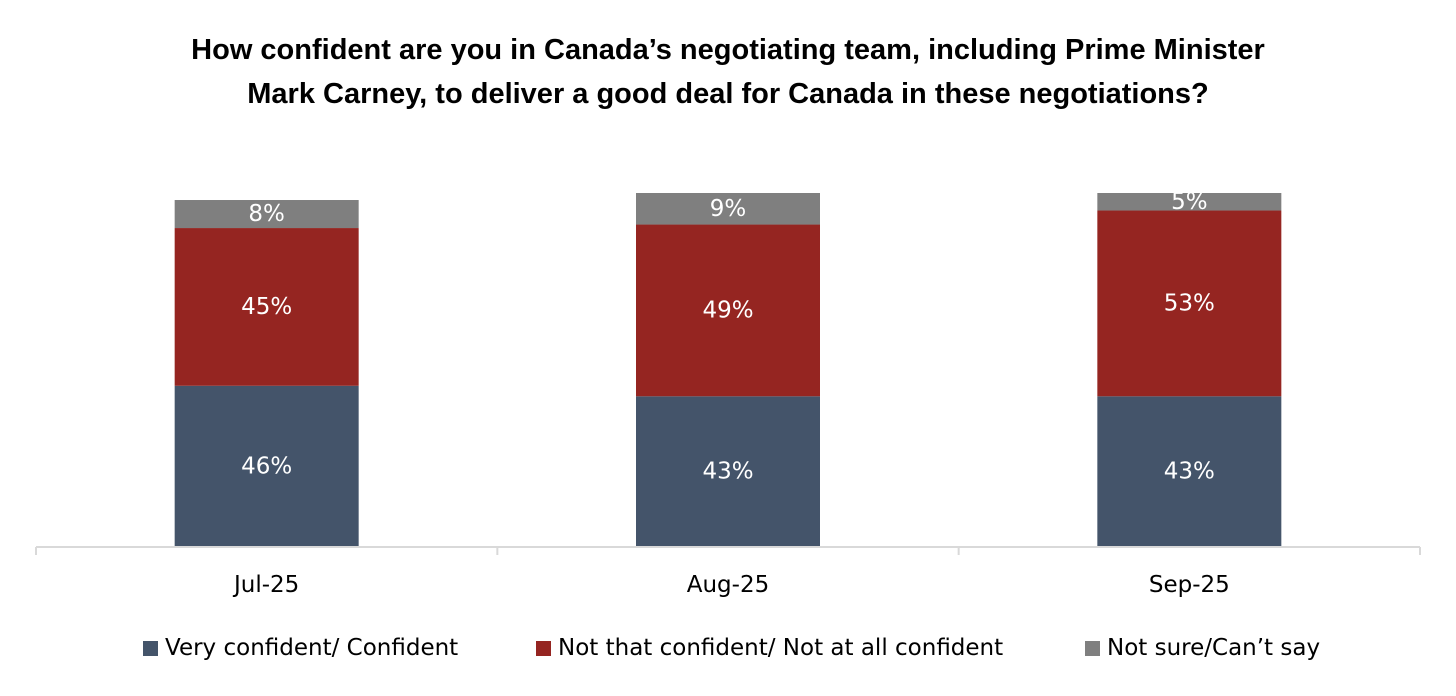 This screenshot has height=696, width=1456. Describe the element at coordinates (1189, 585) in the screenshot. I see `x-tick-label: Sep-25` at that location.